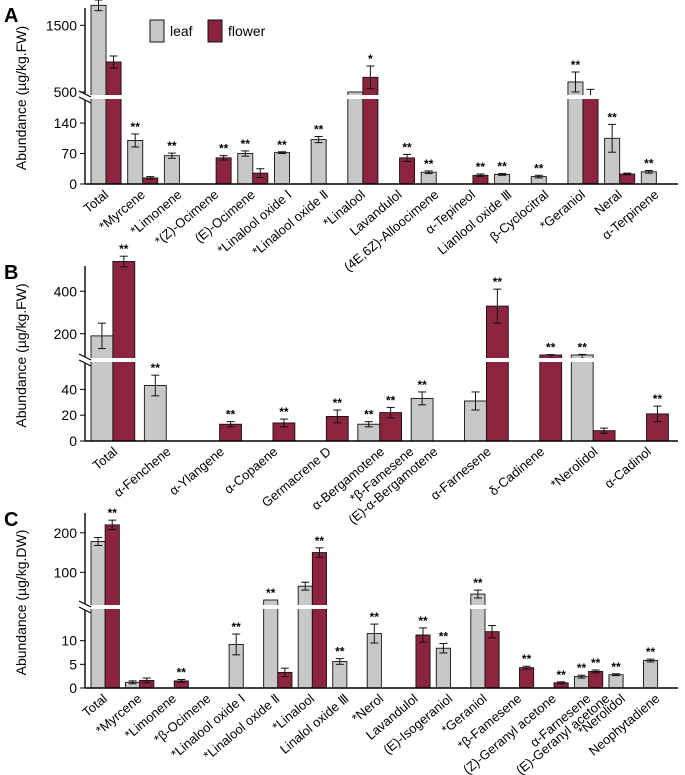  Describe the element at coordinates (562, 733) in the screenshot. I see `x-category-label: (E)-Geranyl acetone` at that location.